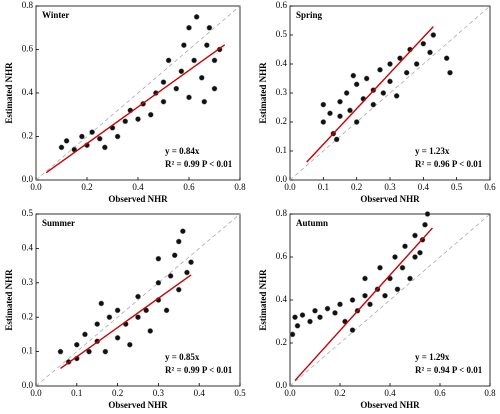  What do you see at coordinates (199, 370) in the screenshot?
I see `fit-stats: R² = 0.99 P < 0.01` at bounding box center [199, 370].